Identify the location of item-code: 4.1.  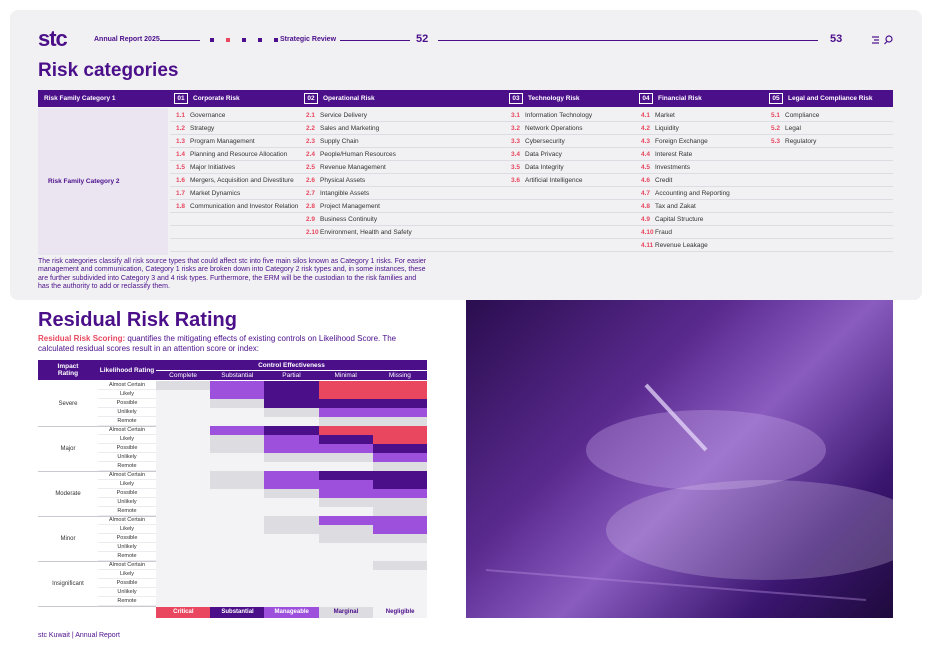
(646, 115).